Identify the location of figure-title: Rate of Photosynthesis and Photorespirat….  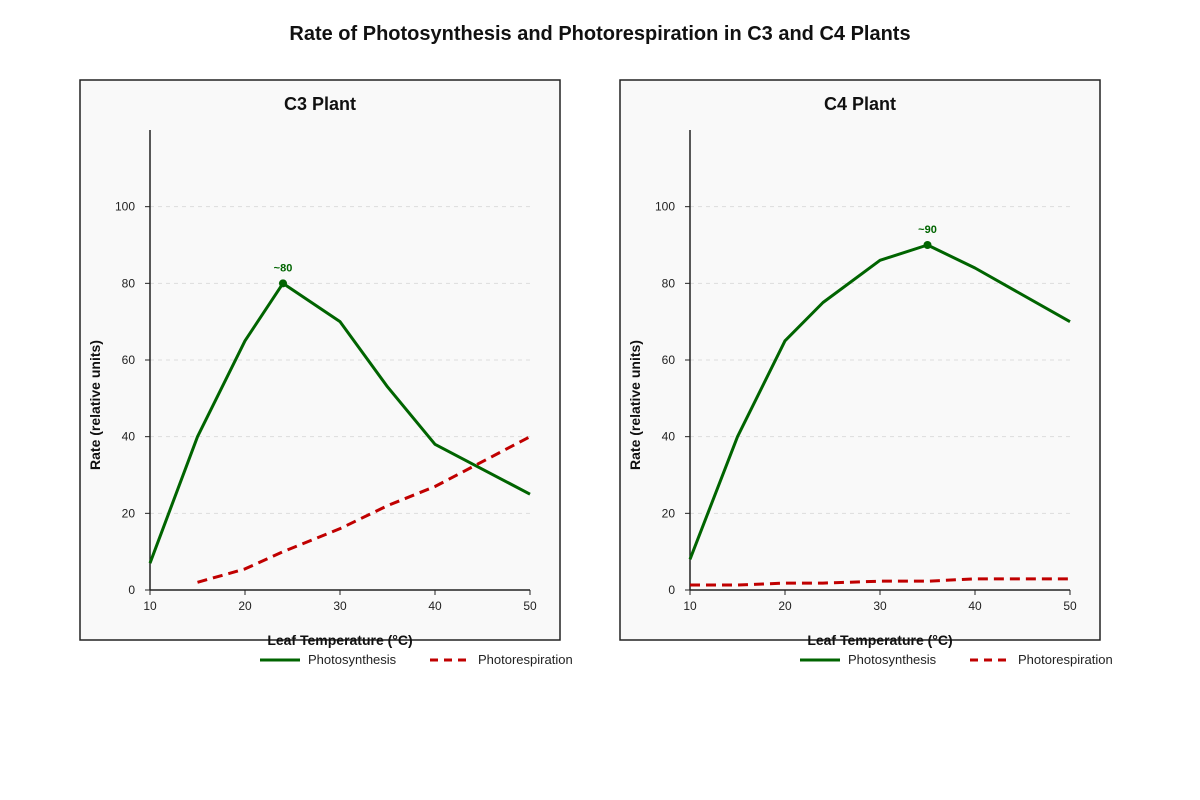
(599, 34).